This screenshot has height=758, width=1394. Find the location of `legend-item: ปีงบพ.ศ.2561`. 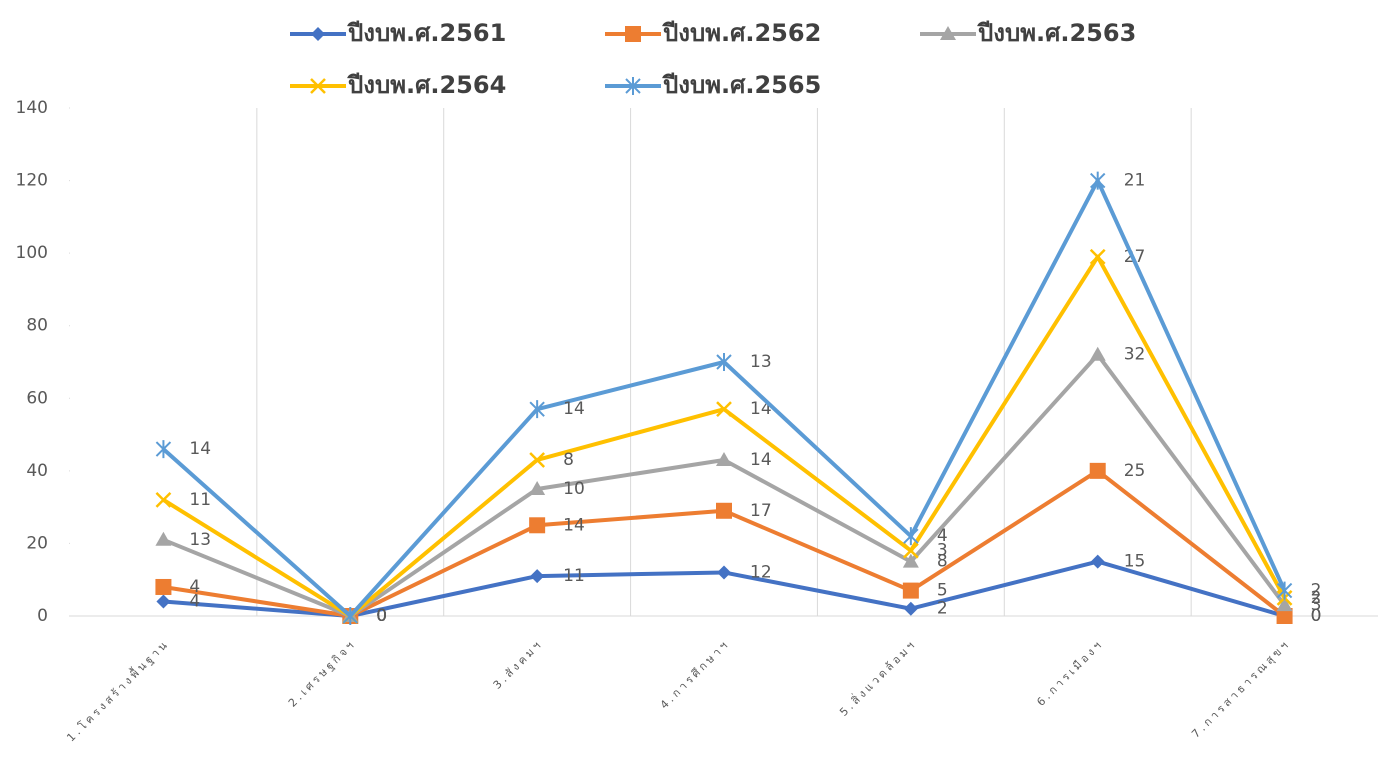

legend-item: ปีงบพ.ศ.2561 is located at coordinates (398, 33).